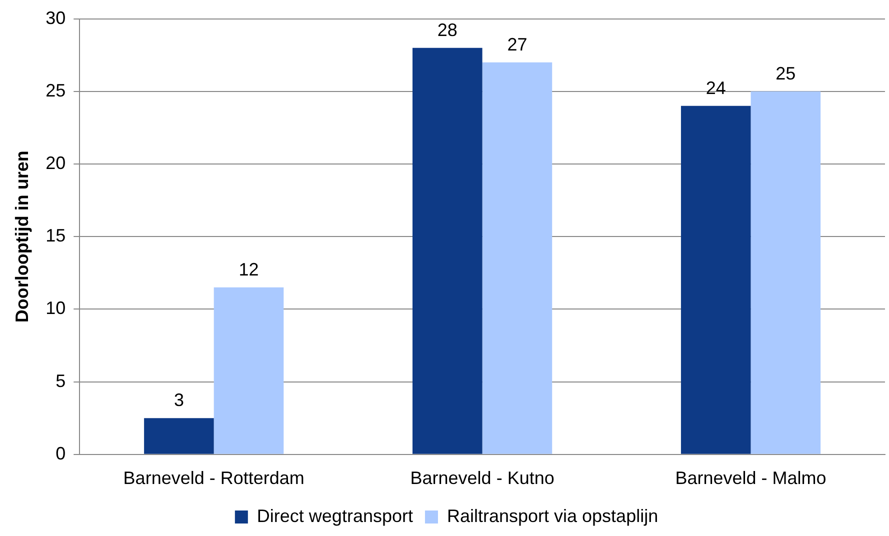 This screenshot has height=536, width=889. I want to click on legend-label: Railtransport via opstaplijn, so click(552, 516).